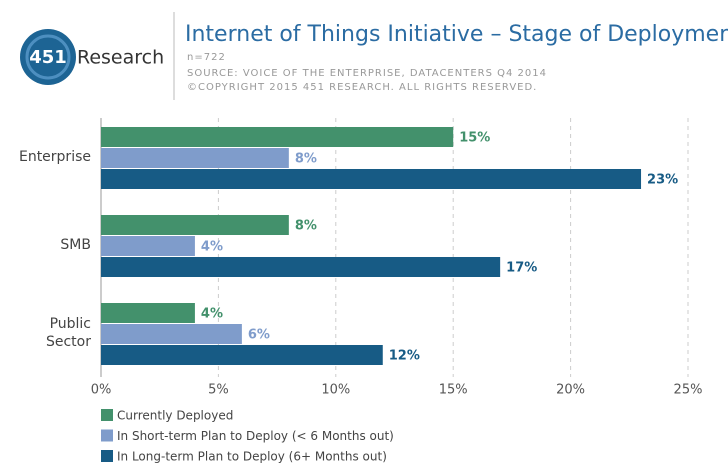 This screenshot has height=476, width=728. What do you see at coordinates (120, 58) in the screenshot?
I see `logo-name: Research` at bounding box center [120, 58].